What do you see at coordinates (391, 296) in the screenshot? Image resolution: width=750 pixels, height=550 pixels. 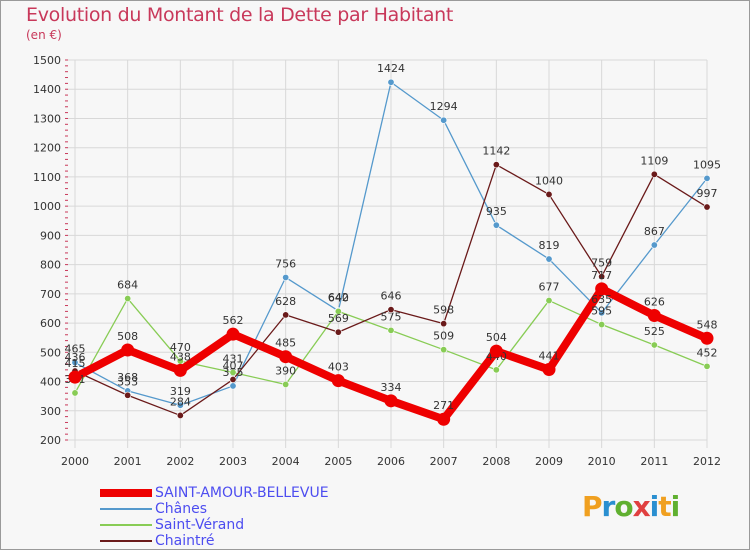 I see `data-label: 646` at bounding box center [391, 296].